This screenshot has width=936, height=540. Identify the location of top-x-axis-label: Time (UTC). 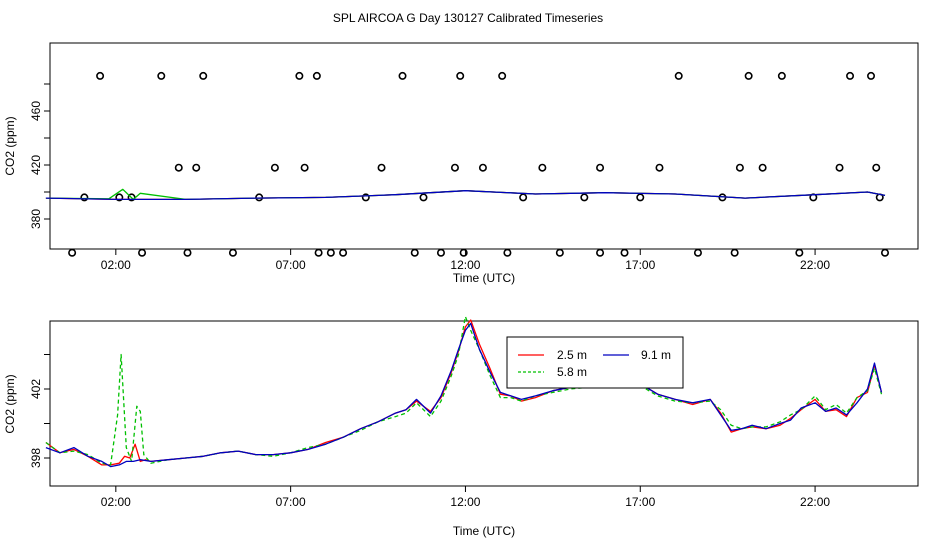
(484, 278).